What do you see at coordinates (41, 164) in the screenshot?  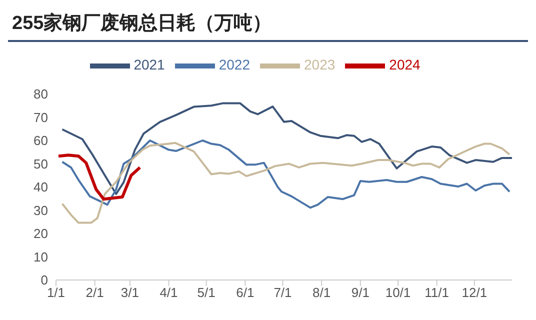 I see `y-tick-label: 50` at bounding box center [41, 164].